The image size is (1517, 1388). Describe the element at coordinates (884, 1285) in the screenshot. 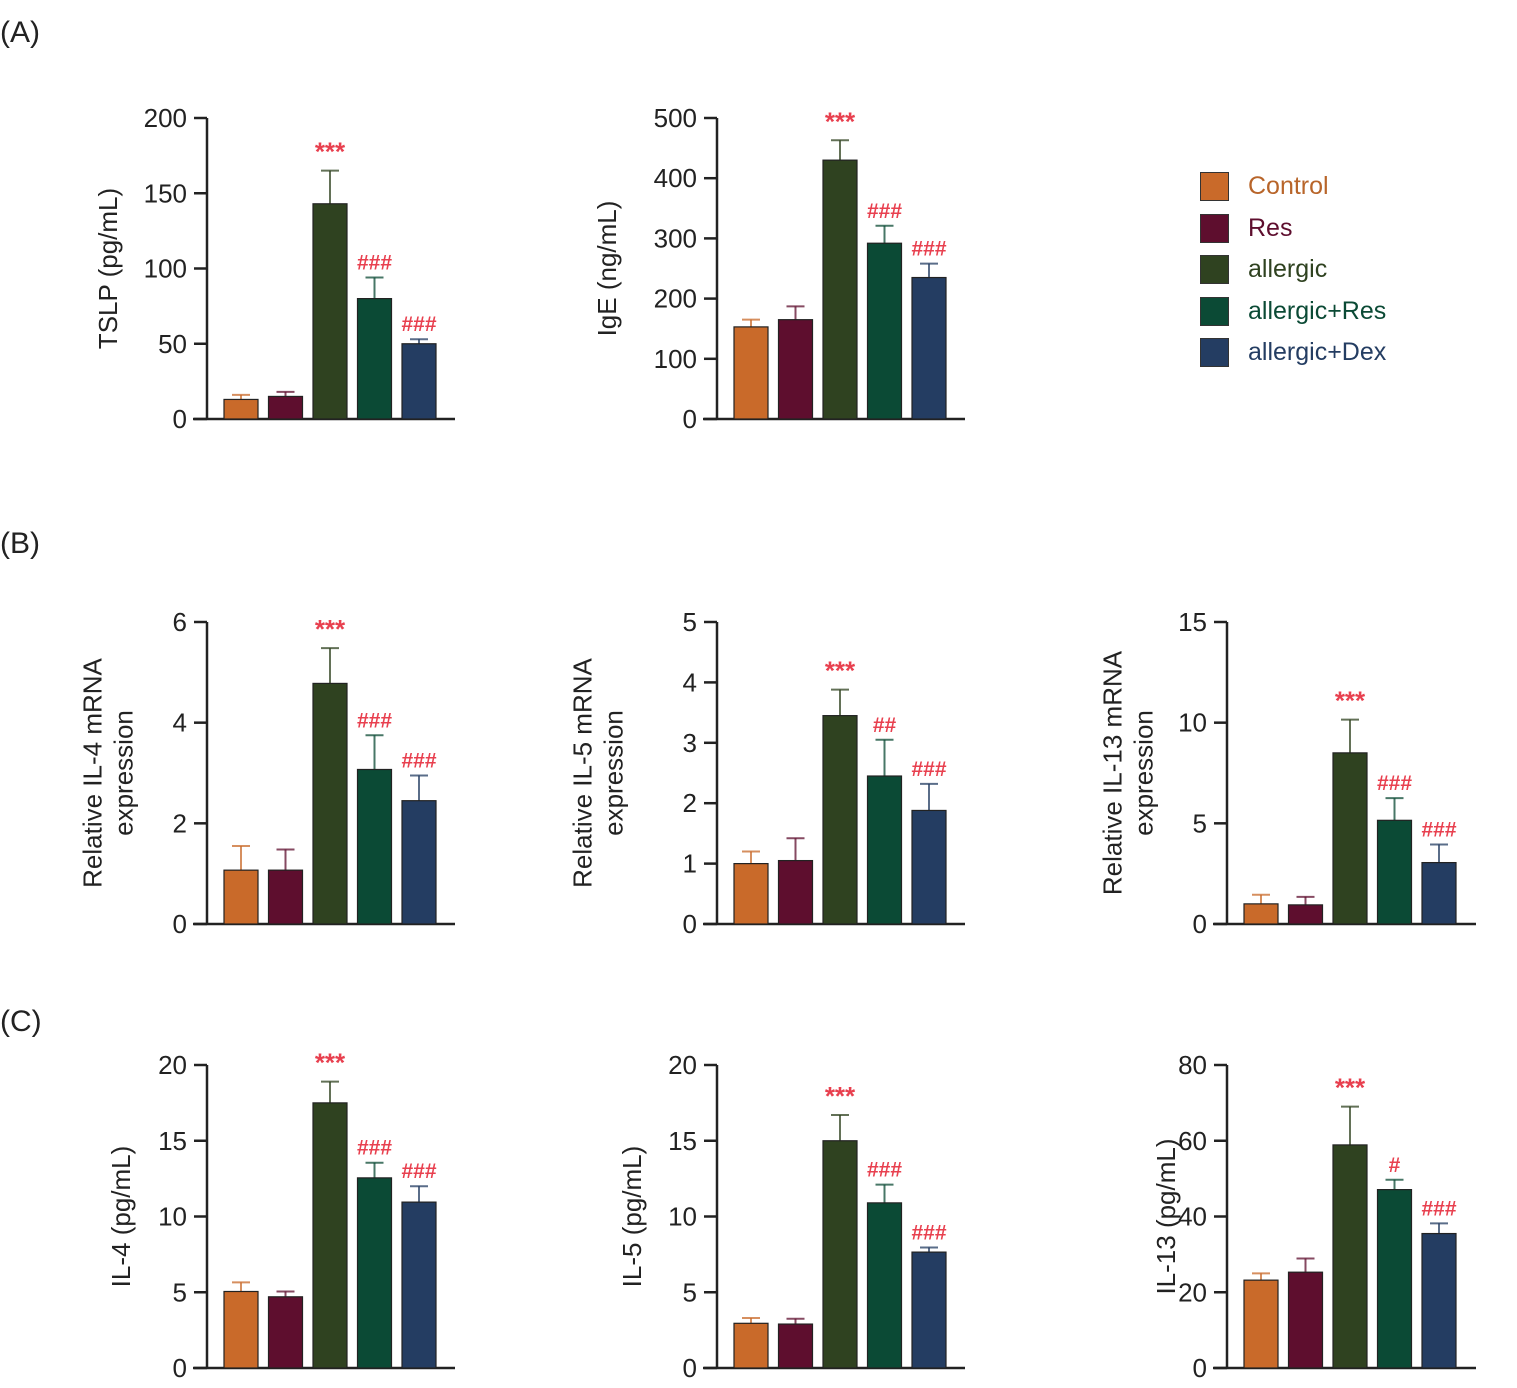

I see `chart-7-bar-allergic-res` at that location.